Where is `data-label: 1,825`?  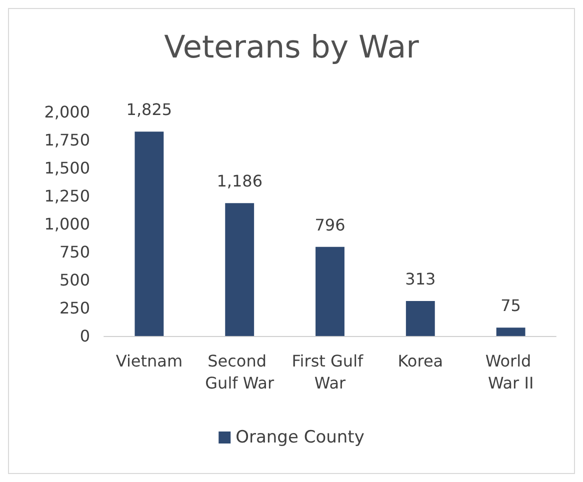 data-label: 1,825 is located at coordinates (149, 110).